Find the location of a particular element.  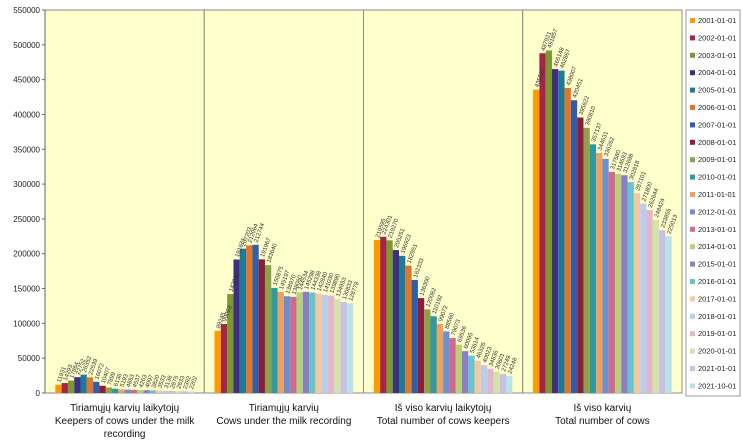

data-label: 4263 is located at coordinates (144, 380).